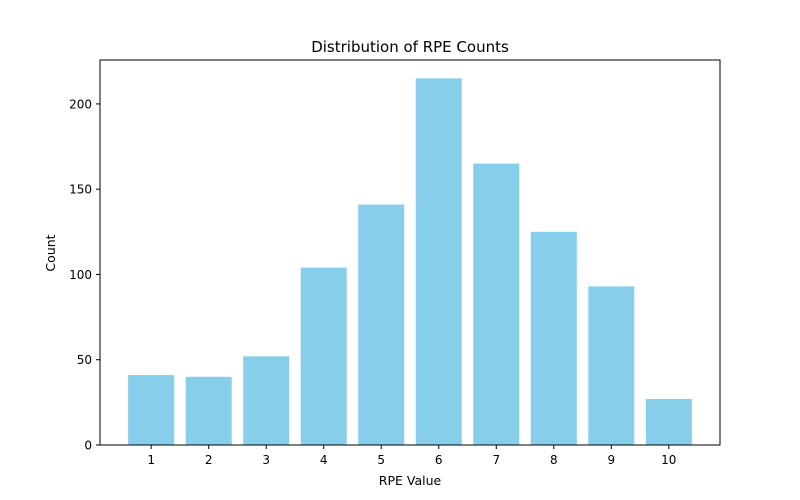 This screenshot has width=800, height=500. I want to click on x-tick-label: 5, so click(381, 460).